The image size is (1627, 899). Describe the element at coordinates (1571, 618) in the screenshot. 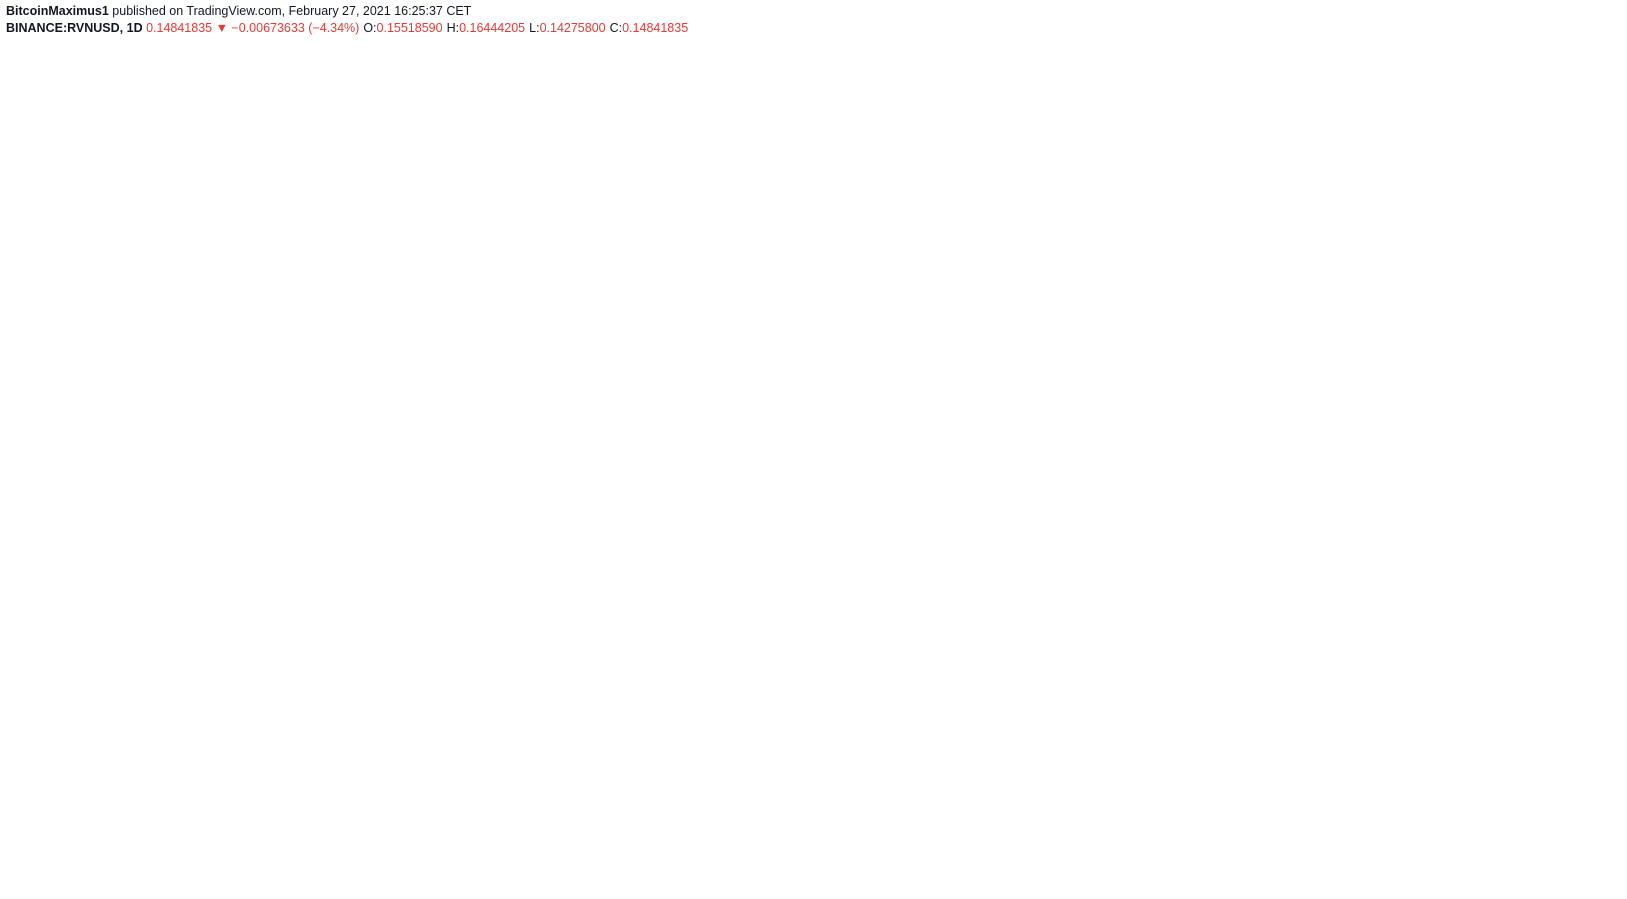

I see `y-tick-label: 0.08000000` at that location.